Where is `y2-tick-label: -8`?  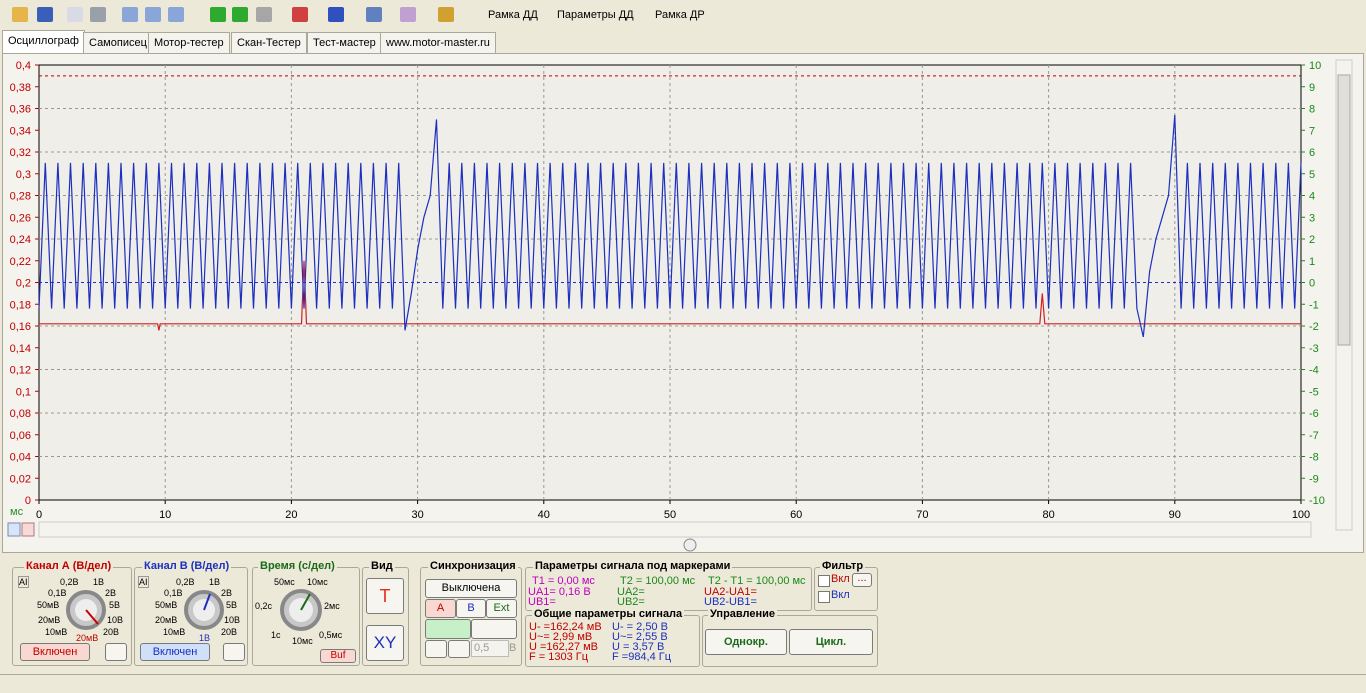
y2-tick-label: -8 is located at coordinates (1314, 458).